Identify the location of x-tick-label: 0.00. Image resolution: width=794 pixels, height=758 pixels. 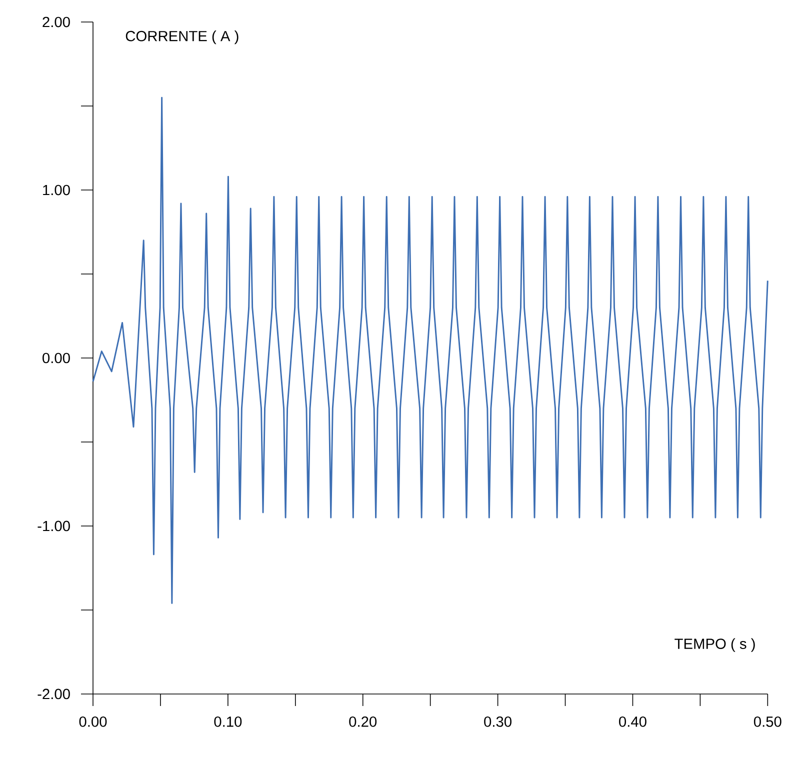
(93, 721).